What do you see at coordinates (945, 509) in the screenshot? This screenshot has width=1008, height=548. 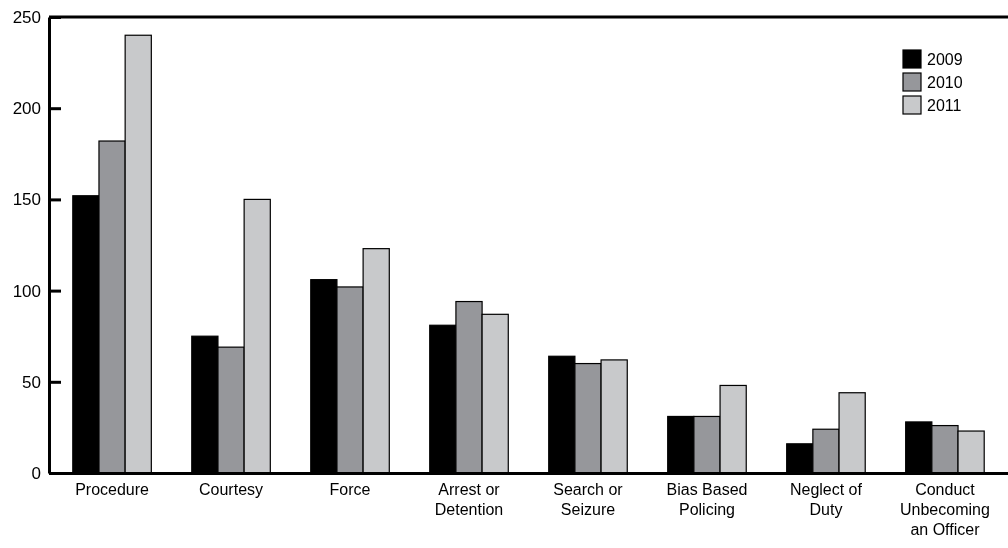 I see `x-tick-label: Conduct Unbecoming an Officer` at bounding box center [945, 509].